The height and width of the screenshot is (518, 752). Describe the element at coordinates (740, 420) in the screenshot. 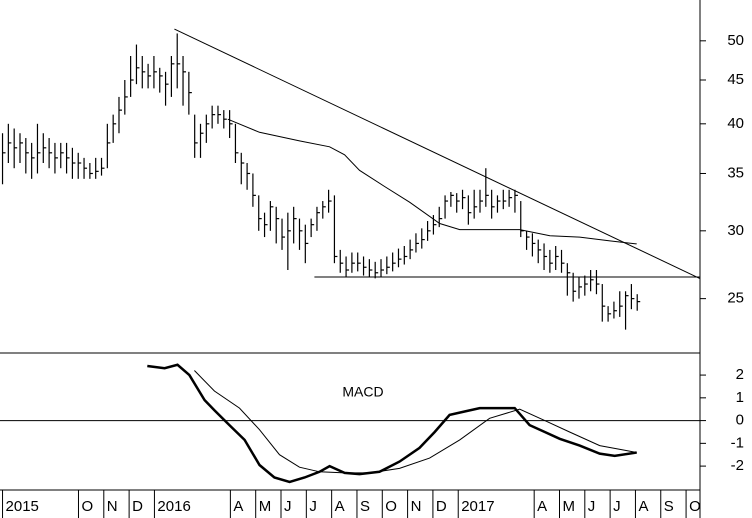

I see `y-tick-label: 0` at that location.